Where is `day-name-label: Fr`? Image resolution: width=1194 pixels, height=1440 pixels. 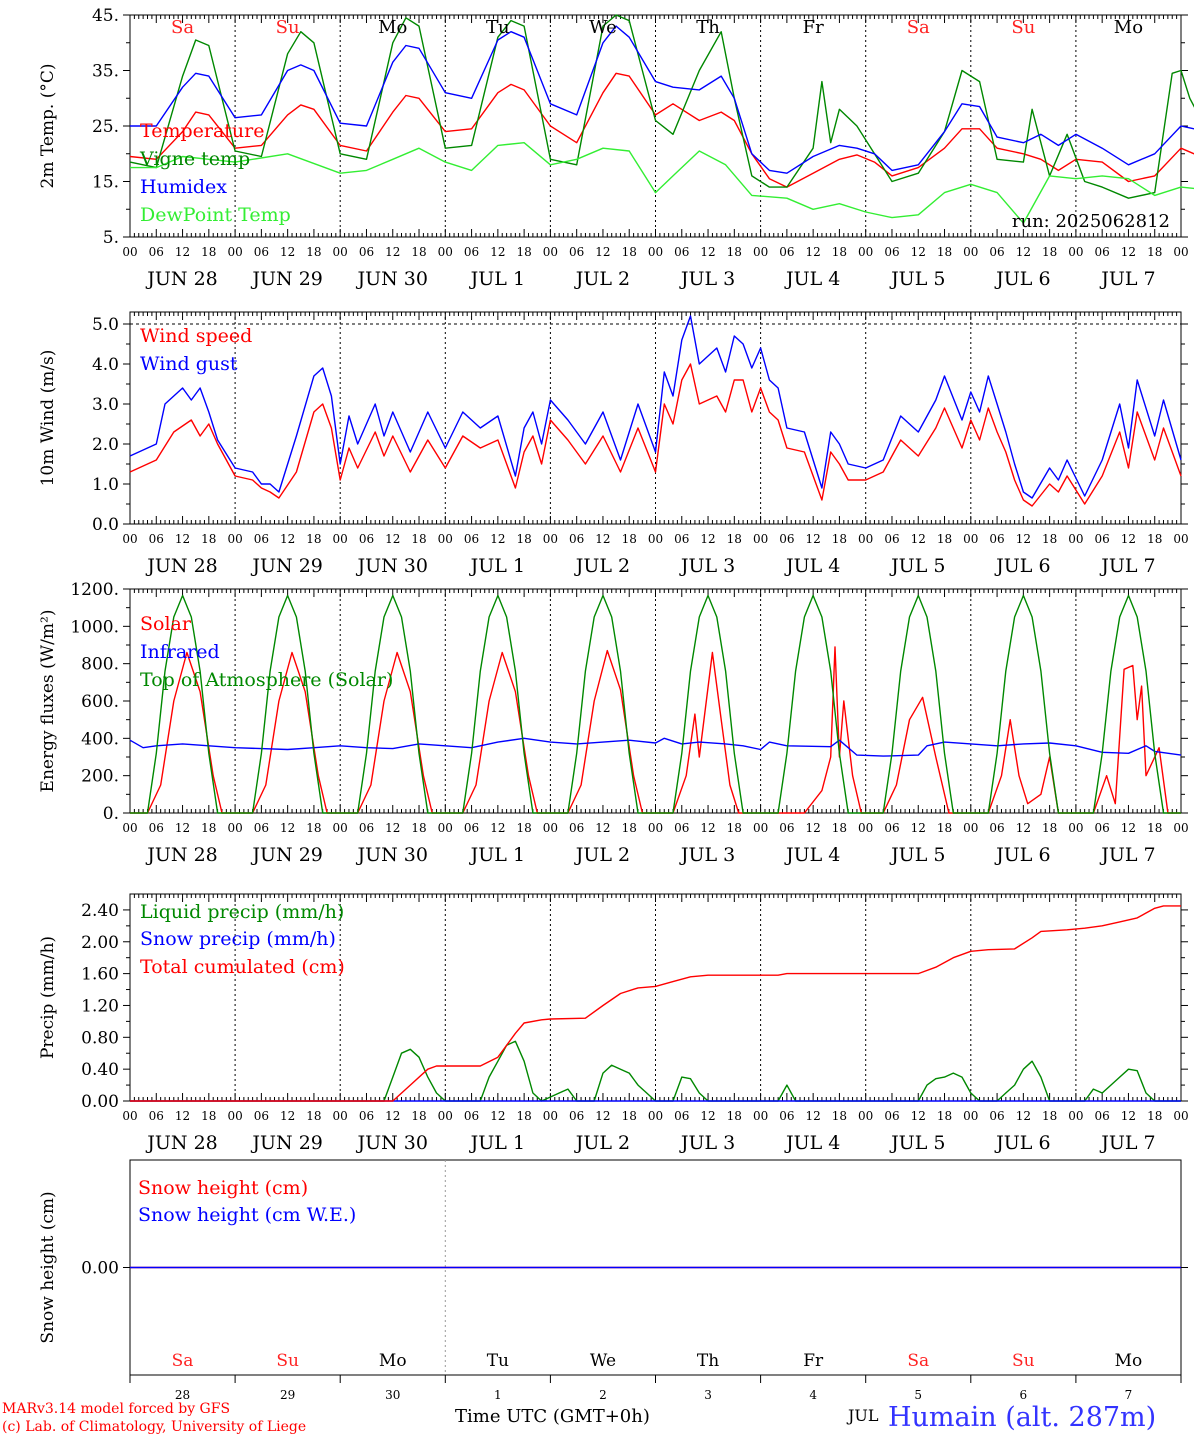
day-name-label: Fr is located at coordinates (813, 27).